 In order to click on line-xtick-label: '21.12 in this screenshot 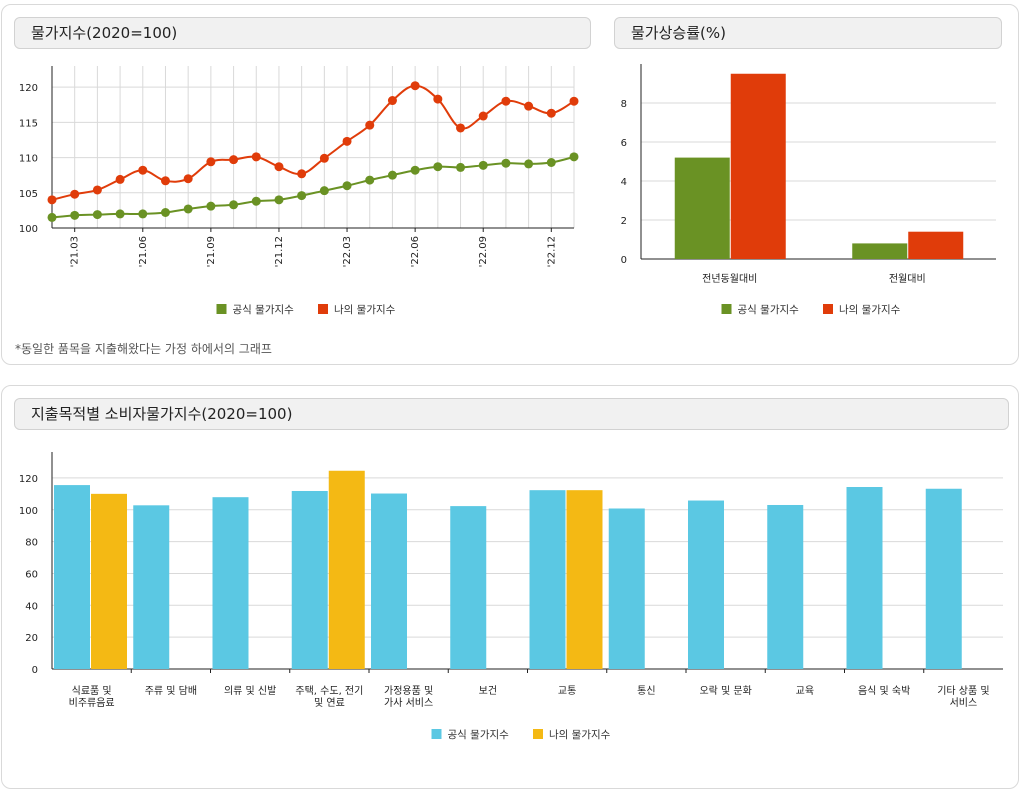, I will do `click(279, 251)`.